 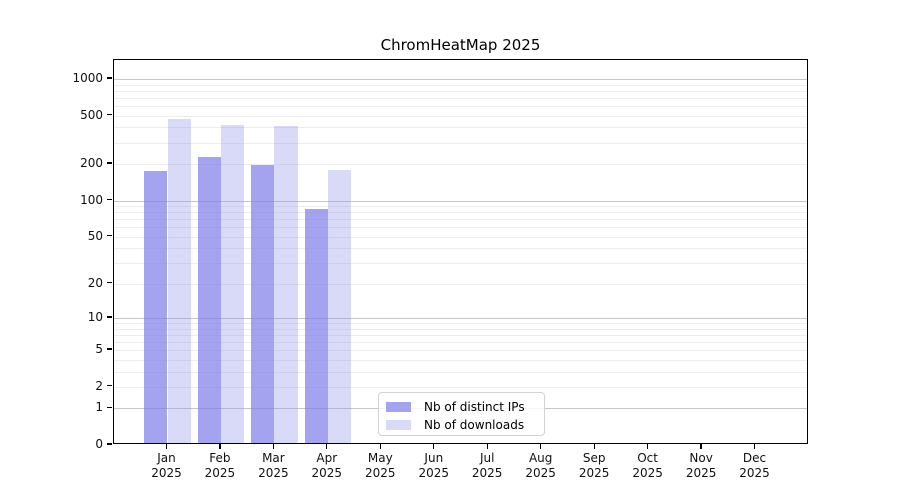 What do you see at coordinates (87, 77) in the screenshot?
I see `y-tick-label: 1000` at bounding box center [87, 77].